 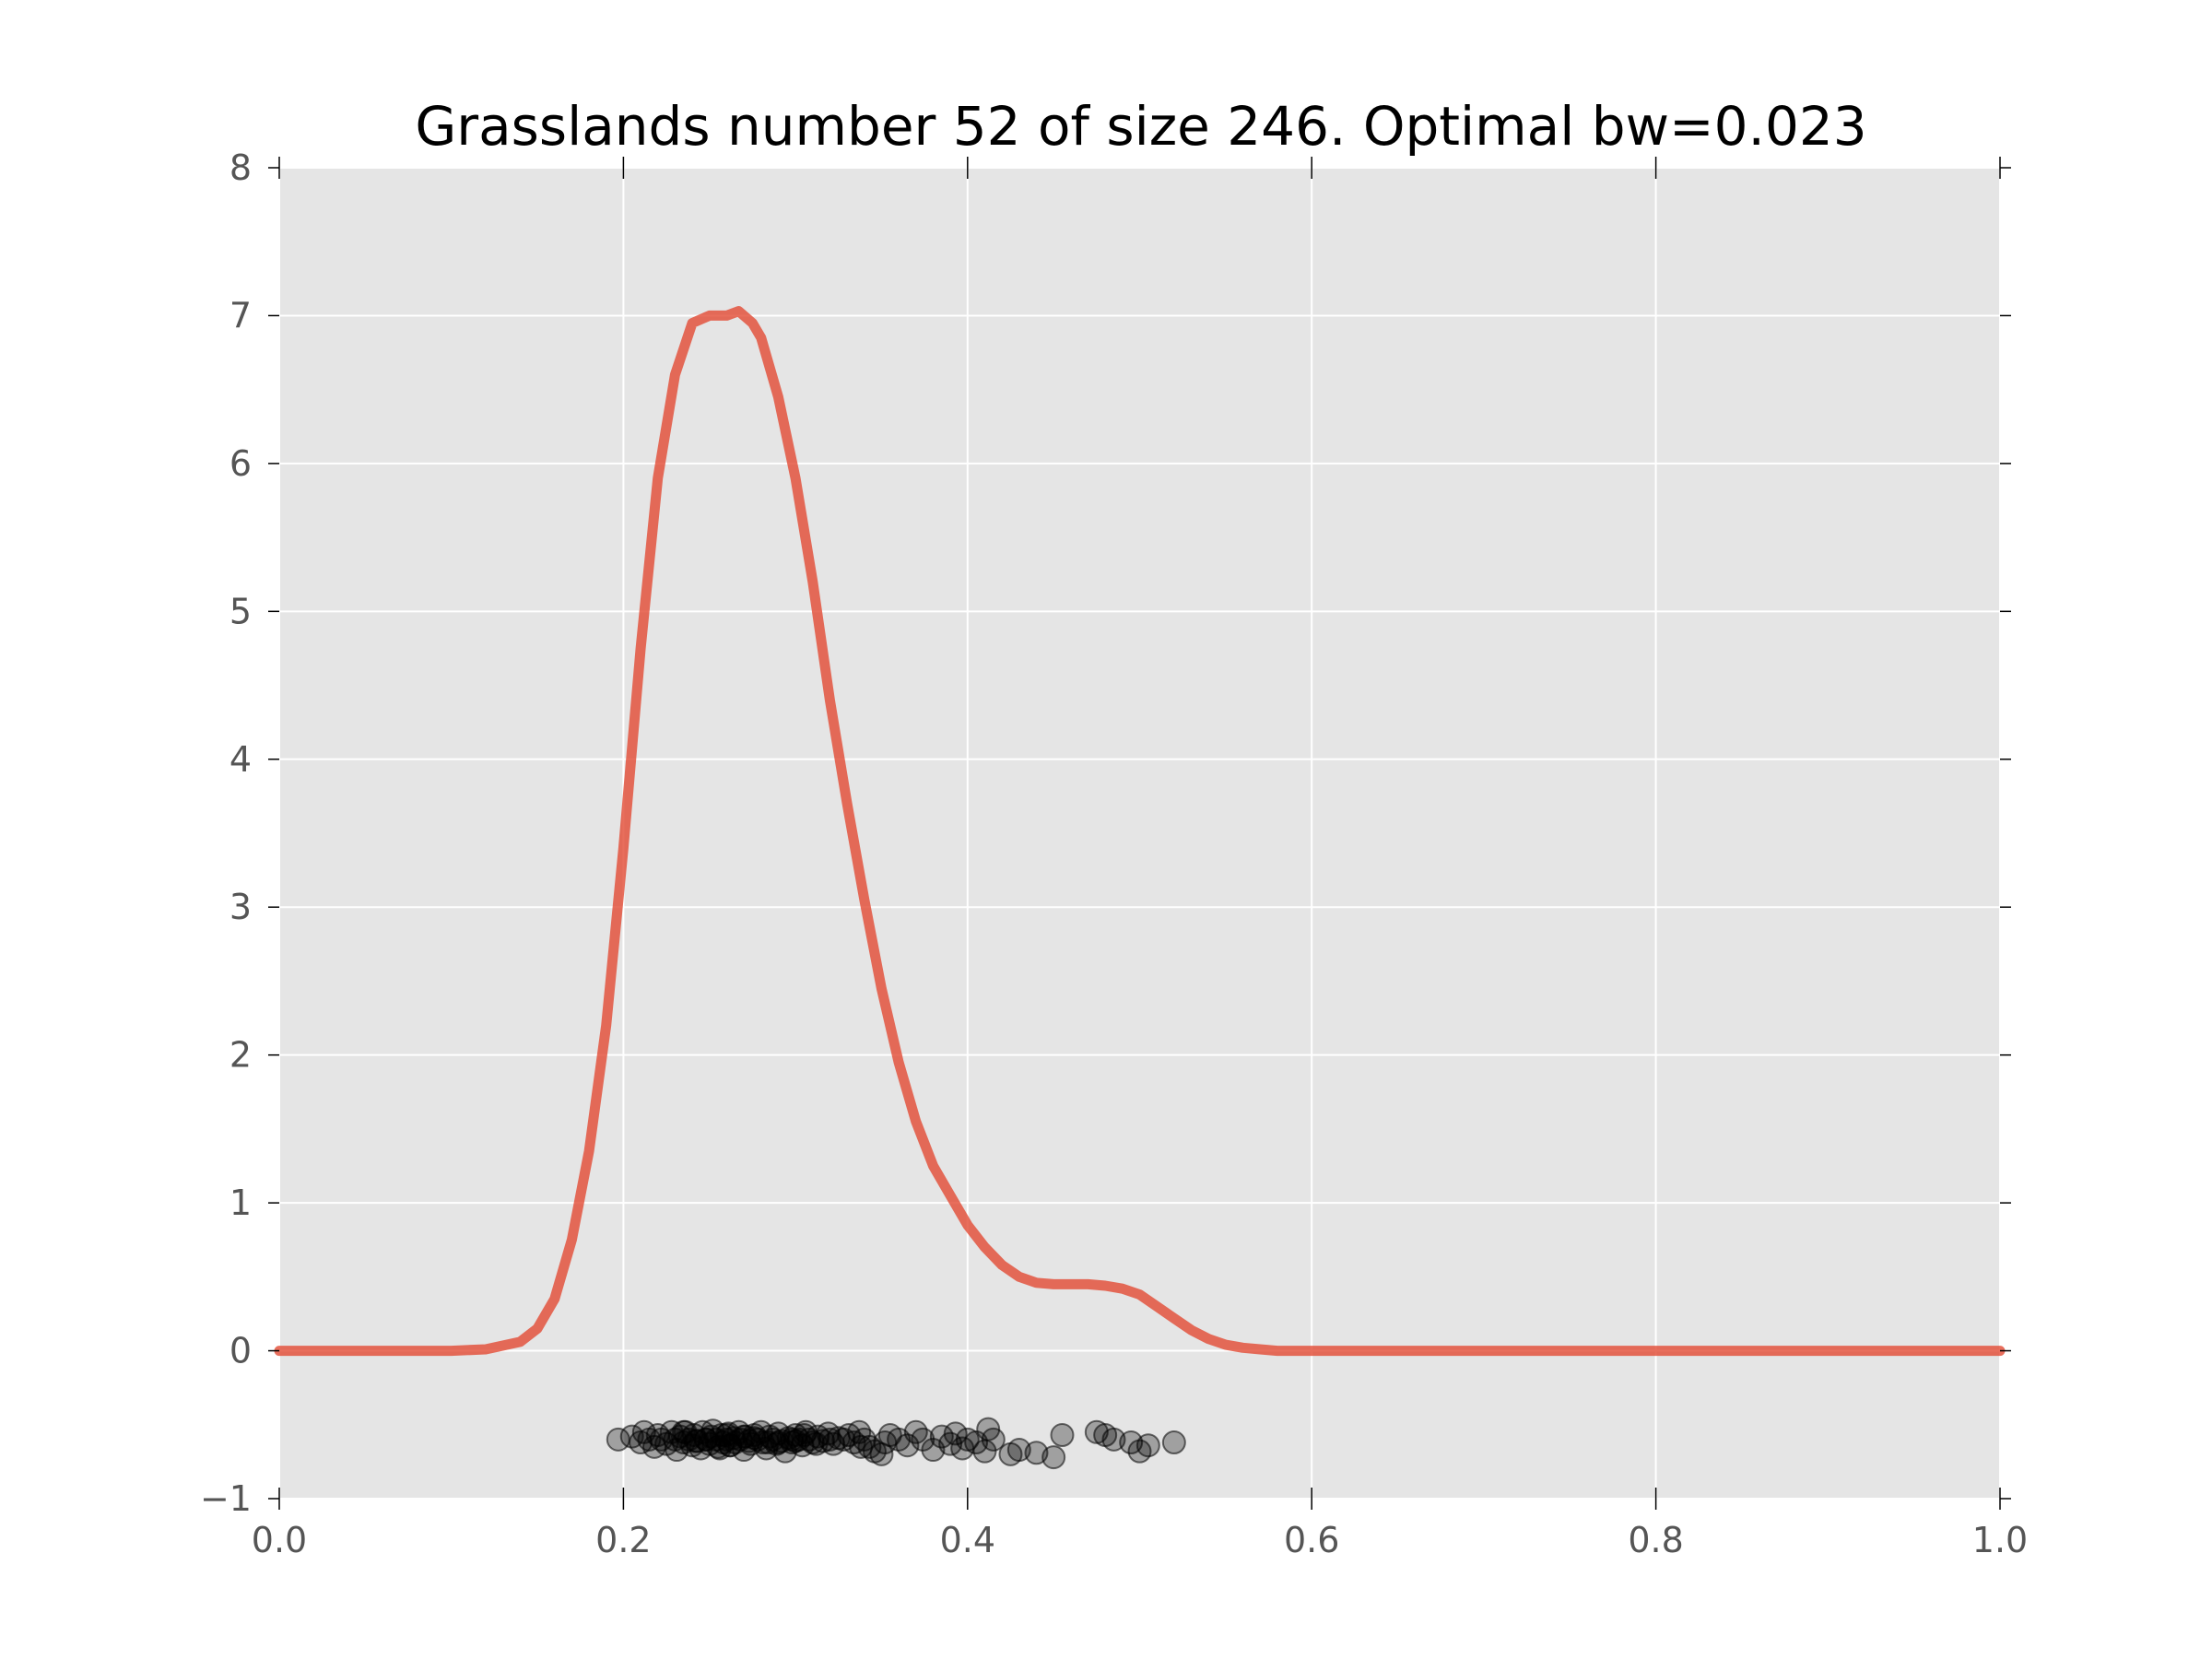 I want to click on data-points-layer, so click(x=896, y=1443).